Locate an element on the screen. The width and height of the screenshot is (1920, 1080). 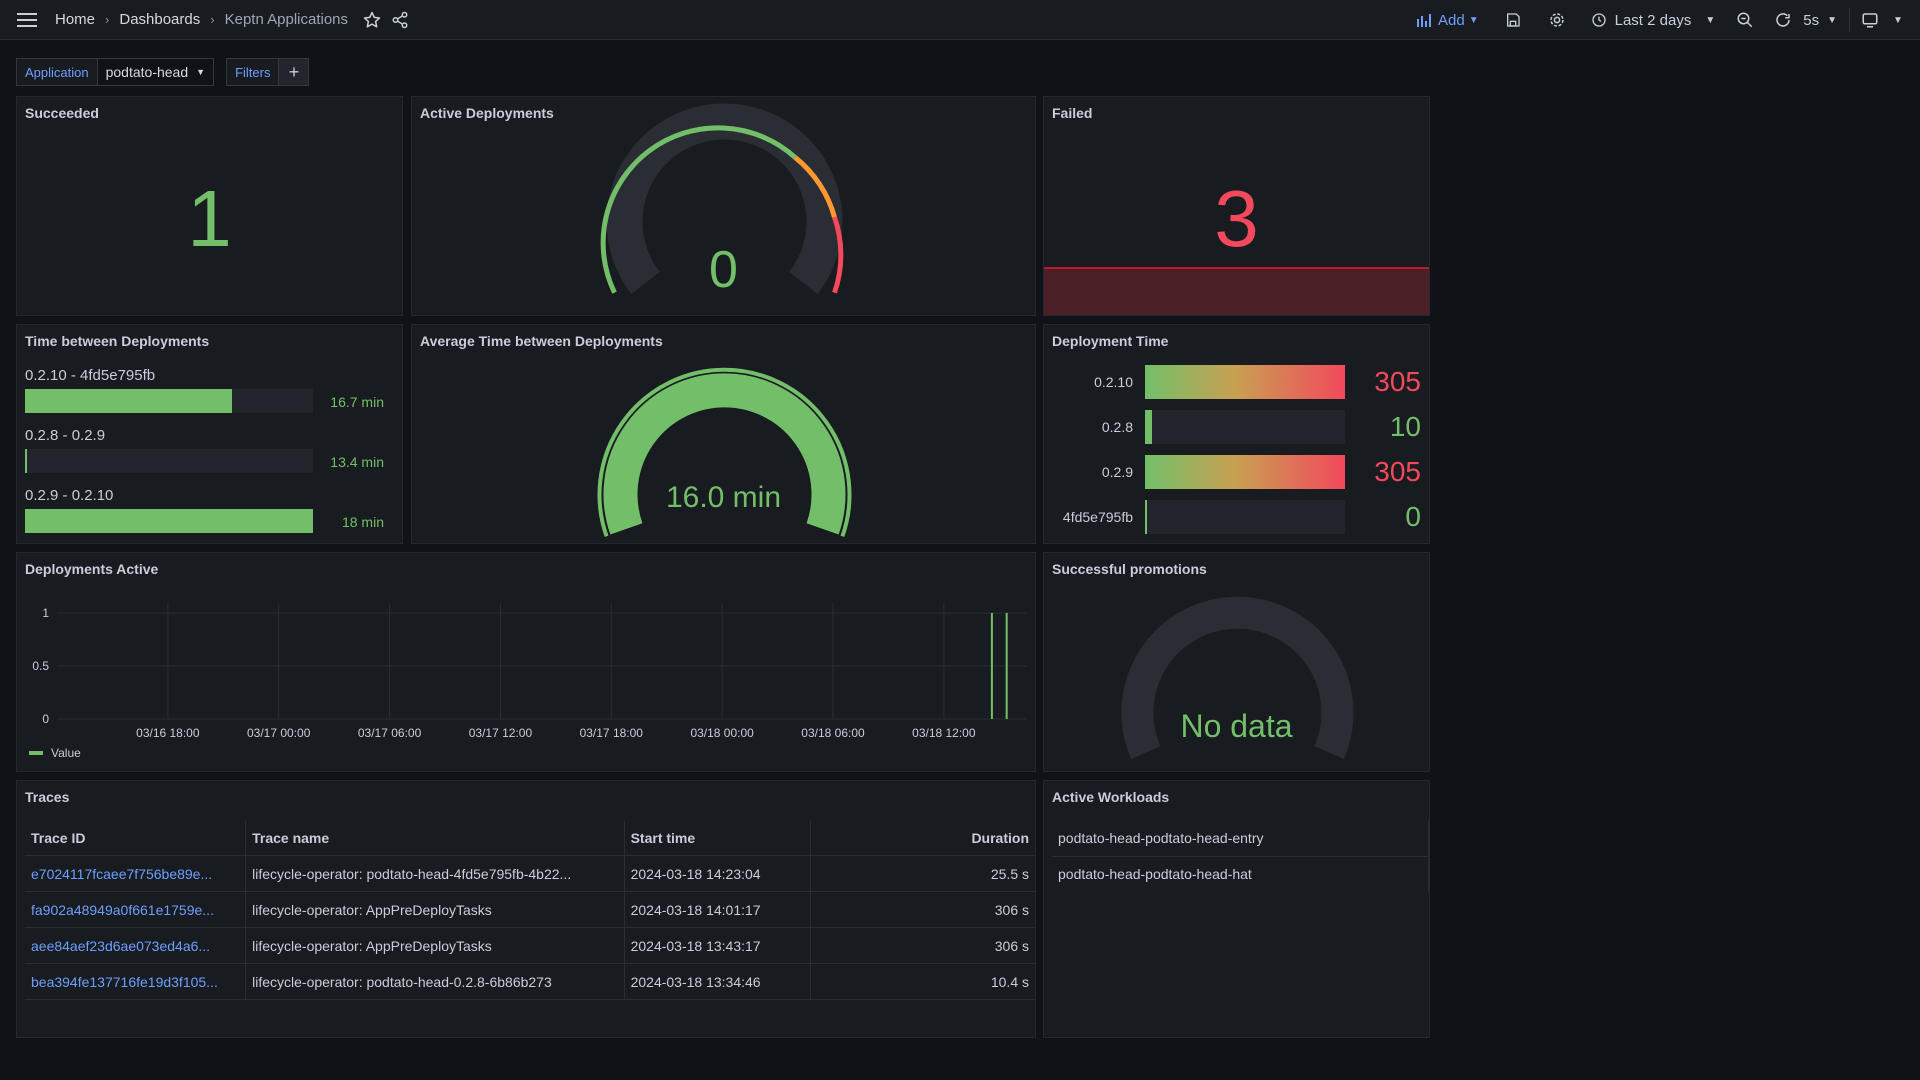
failed-sparkline-area is located at coordinates (1236, 291).